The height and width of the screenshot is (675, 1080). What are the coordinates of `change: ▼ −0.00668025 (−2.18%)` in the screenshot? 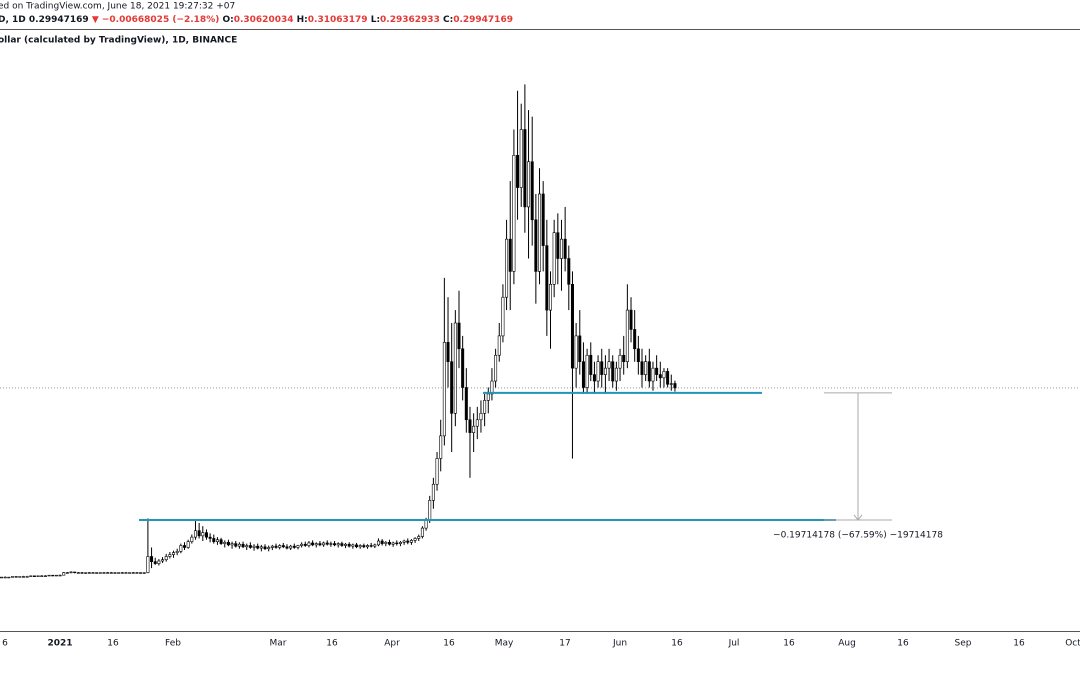 It's located at (156, 20).